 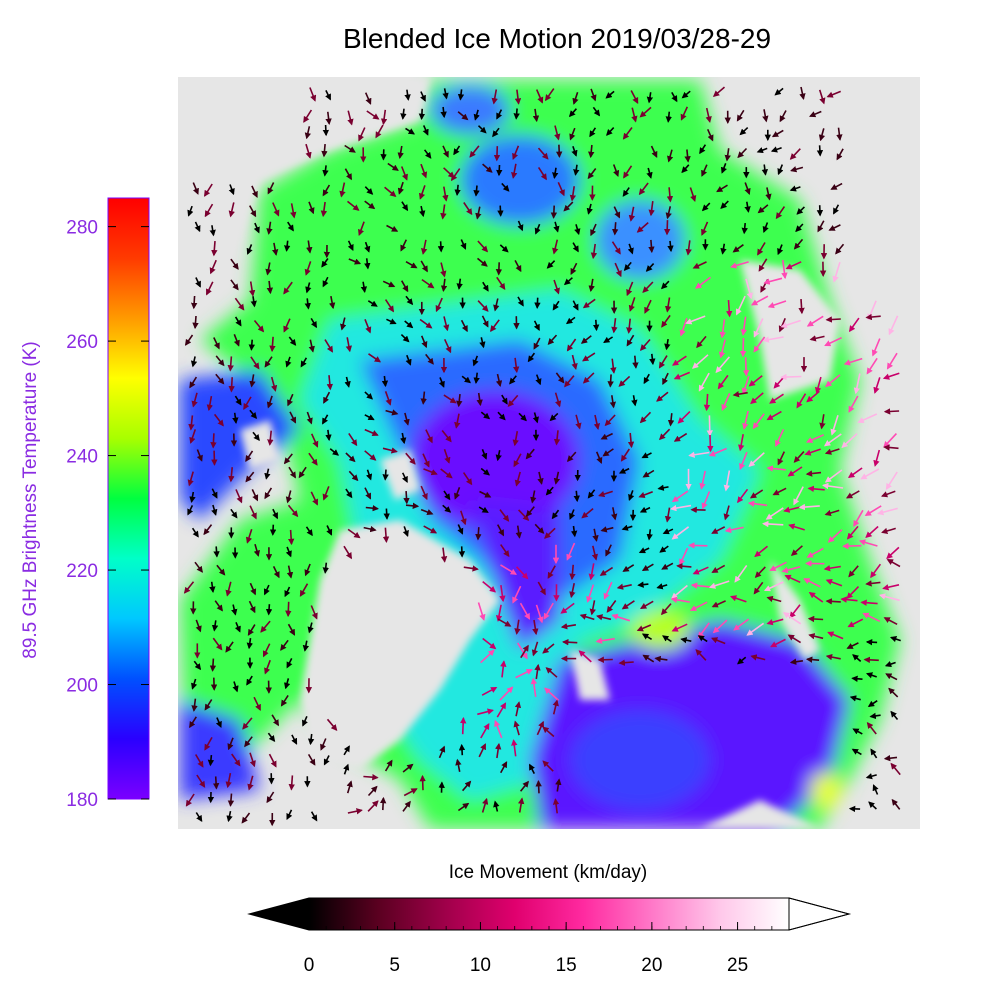 What do you see at coordinates (30, 500) in the screenshot?
I see `temperature-colorbar-label: 89.5 GHz Brightness Temperature (K)` at bounding box center [30, 500].